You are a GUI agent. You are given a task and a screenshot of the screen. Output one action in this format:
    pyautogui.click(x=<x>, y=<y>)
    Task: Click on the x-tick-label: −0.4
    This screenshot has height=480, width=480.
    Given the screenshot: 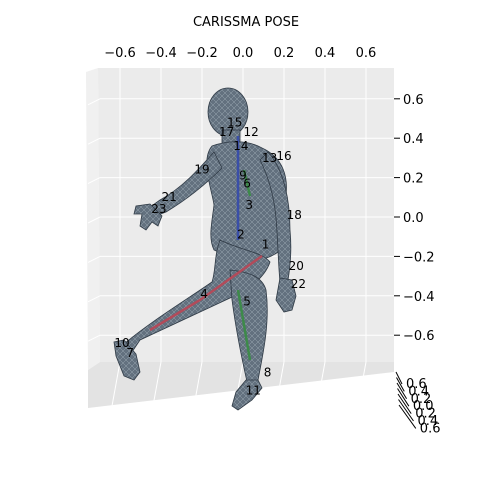 What is the action you would take?
    pyautogui.click(x=161, y=53)
    